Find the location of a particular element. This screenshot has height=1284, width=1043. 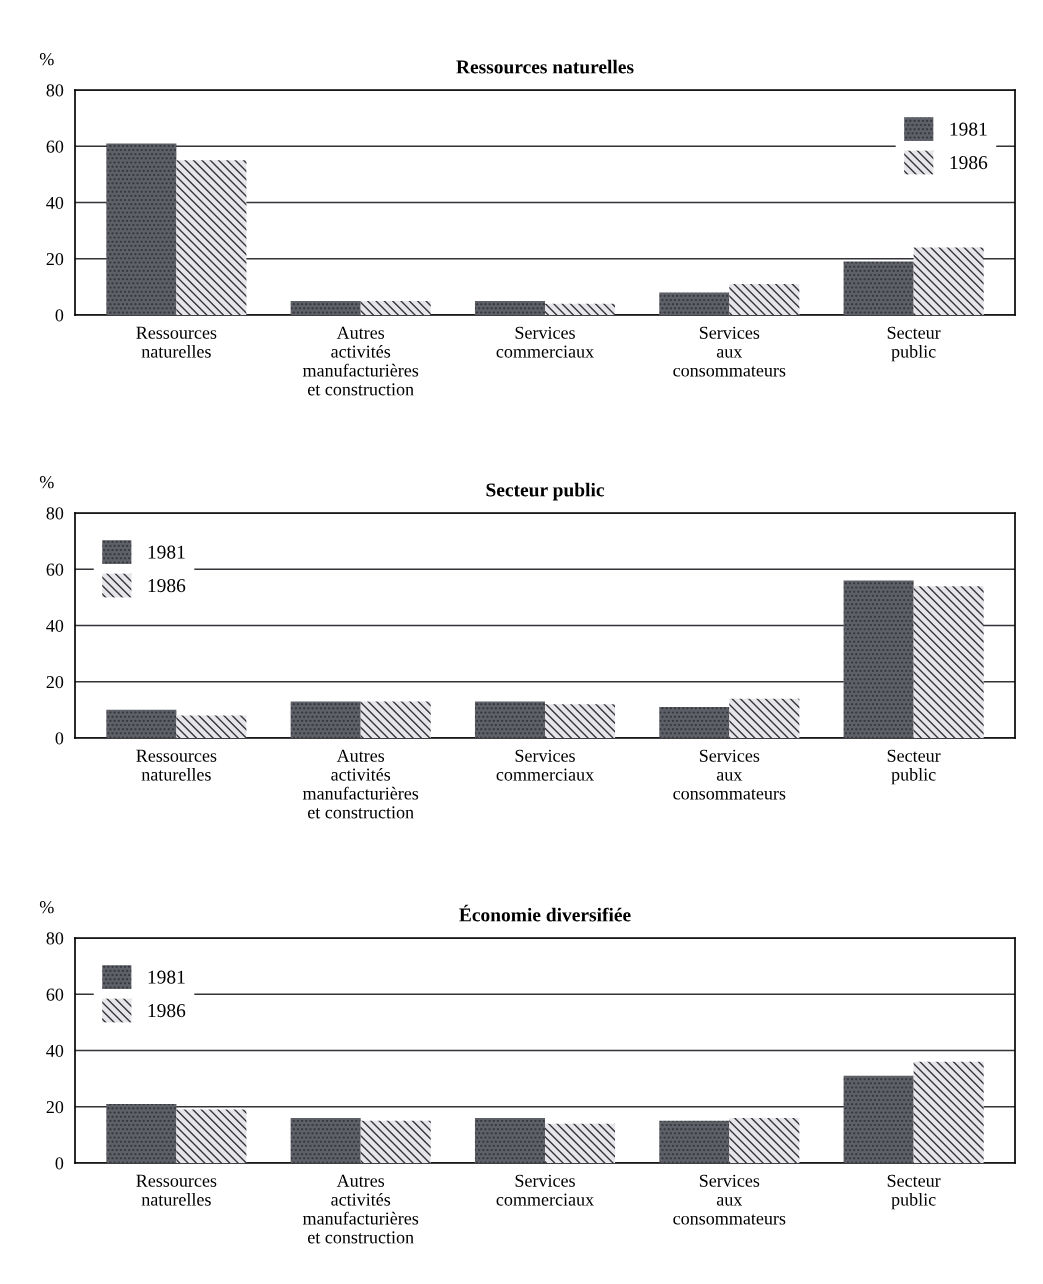

chart-title: Secteur public is located at coordinates (545, 491).